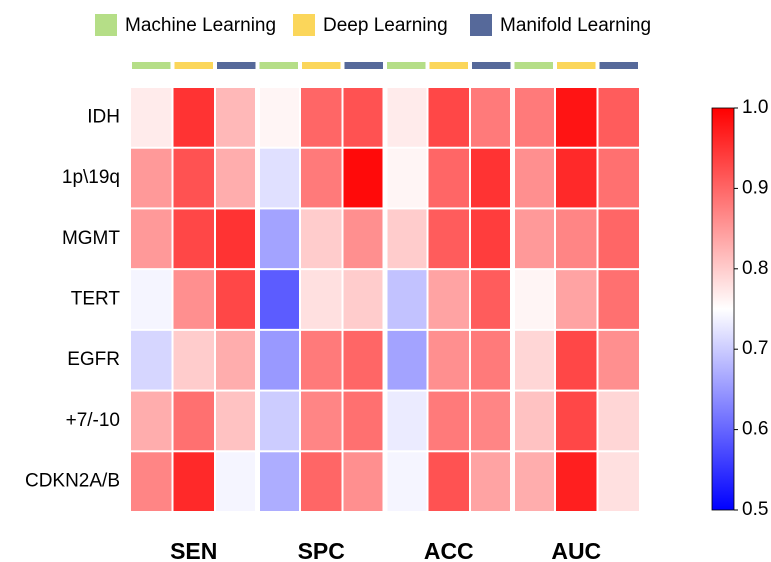  Describe the element at coordinates (200, 25) in the screenshot. I see `legend-label: Machine Learning` at that location.